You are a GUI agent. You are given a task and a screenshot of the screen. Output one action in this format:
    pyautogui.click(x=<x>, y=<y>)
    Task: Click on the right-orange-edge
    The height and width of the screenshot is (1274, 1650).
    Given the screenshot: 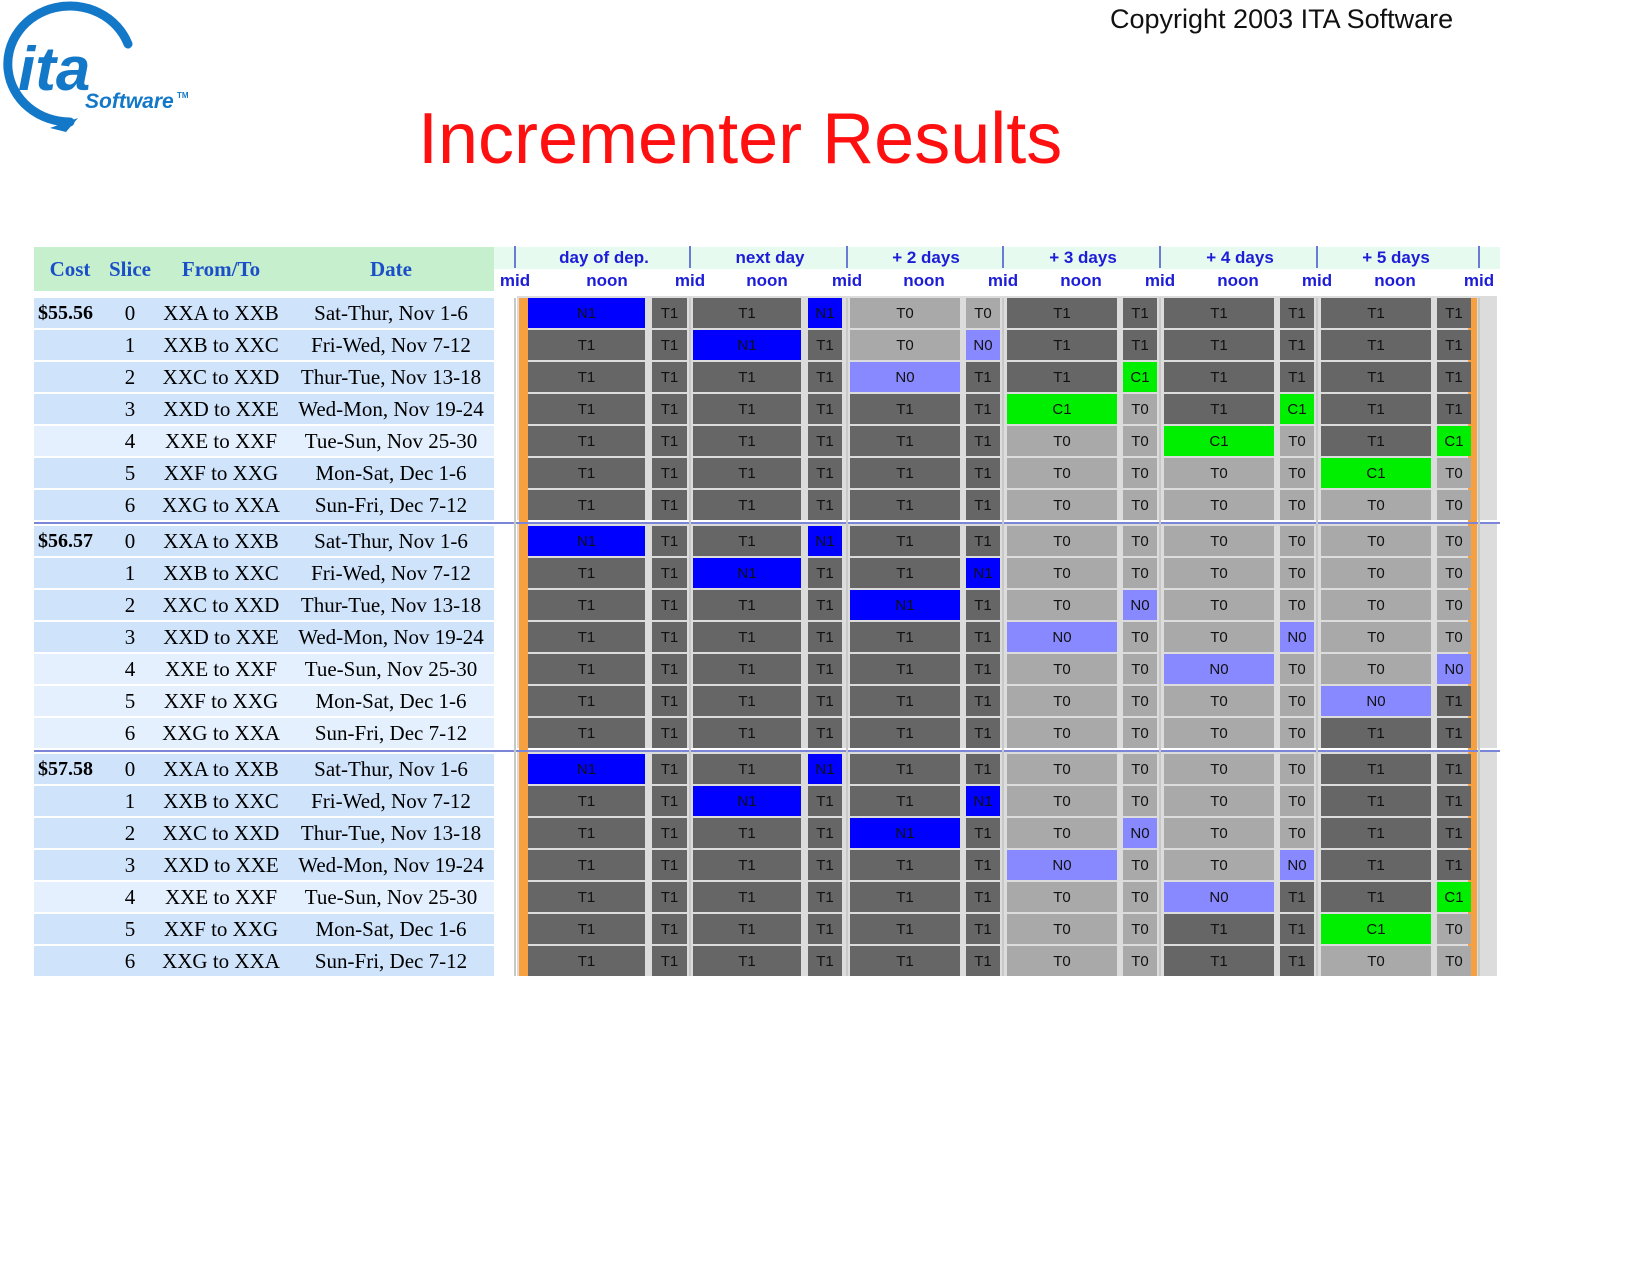 What is the action you would take?
    pyautogui.click(x=1472, y=637)
    